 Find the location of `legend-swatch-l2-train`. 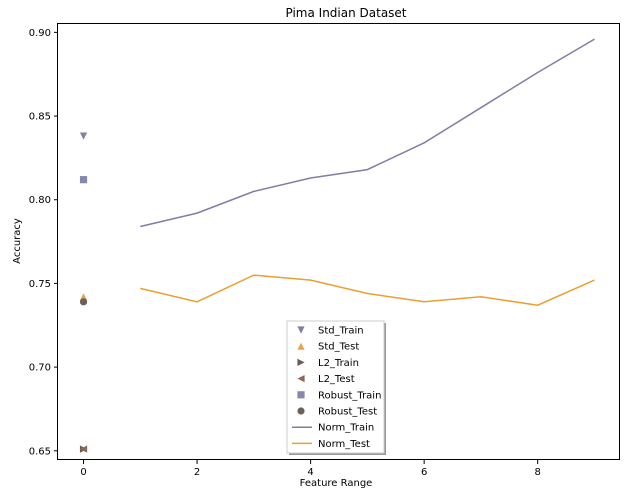

legend-swatch-l2-train is located at coordinates (301, 362).